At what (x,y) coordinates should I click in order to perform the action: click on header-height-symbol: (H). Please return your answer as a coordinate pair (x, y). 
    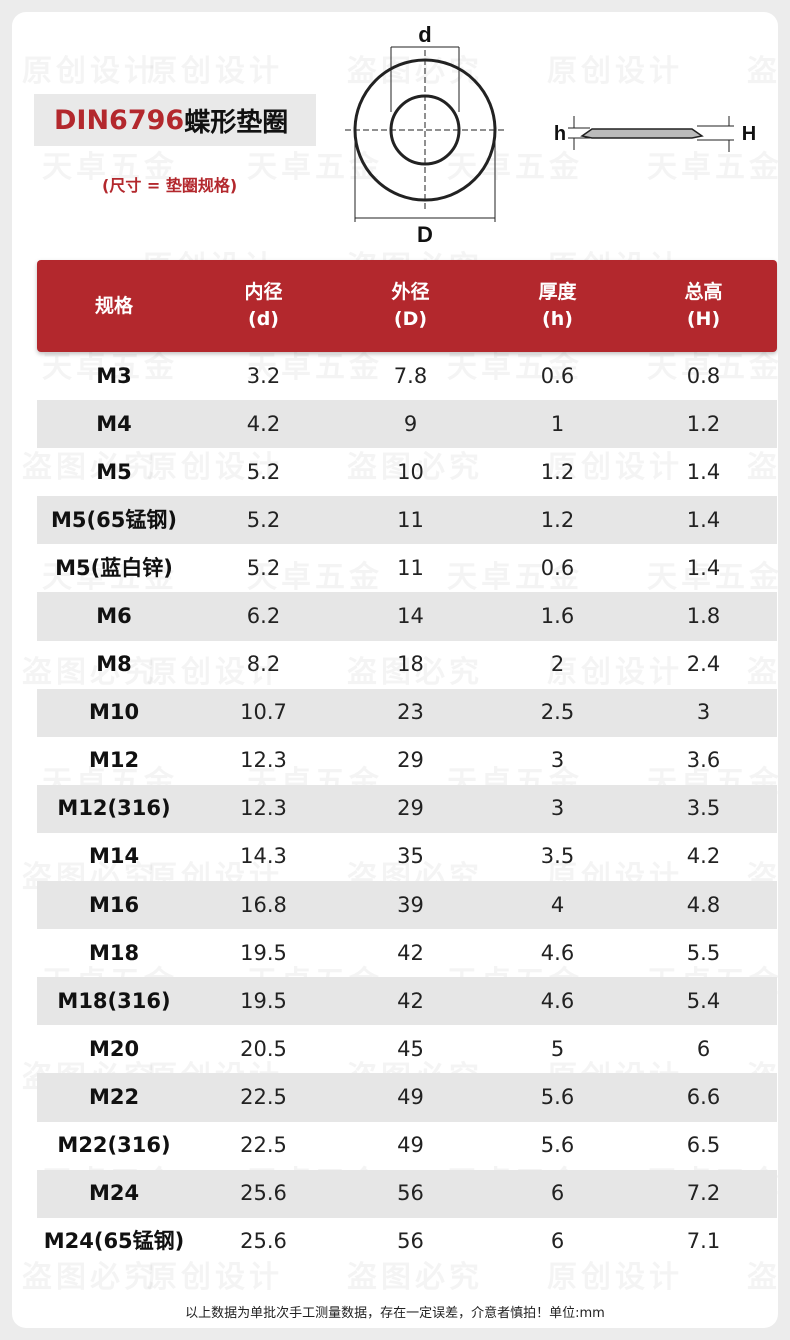
    Looking at the image, I should click on (703, 319).